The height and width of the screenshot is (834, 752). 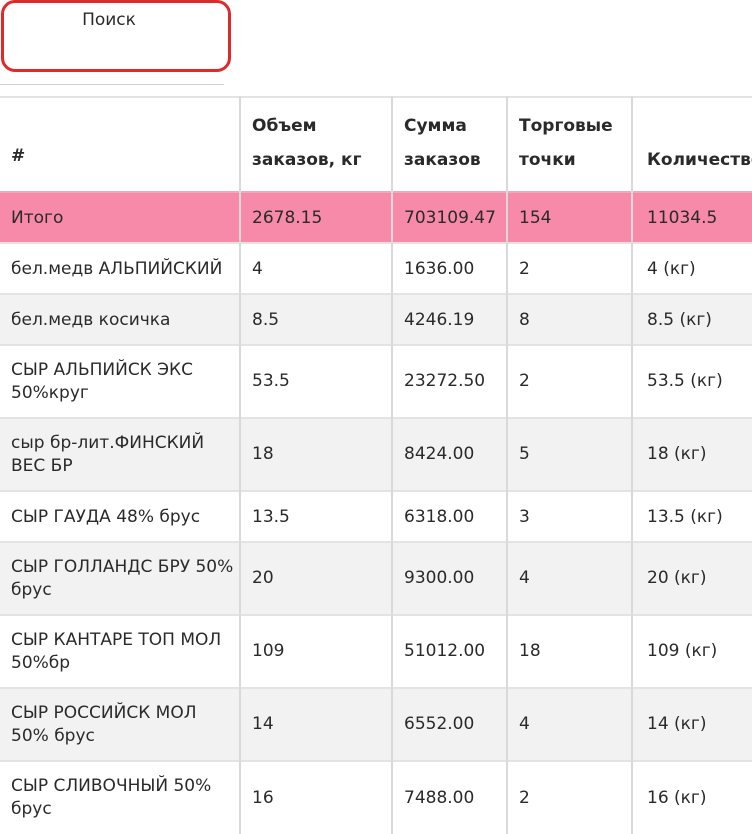 I want to click on cell-volume: 8.5, so click(x=316, y=319).